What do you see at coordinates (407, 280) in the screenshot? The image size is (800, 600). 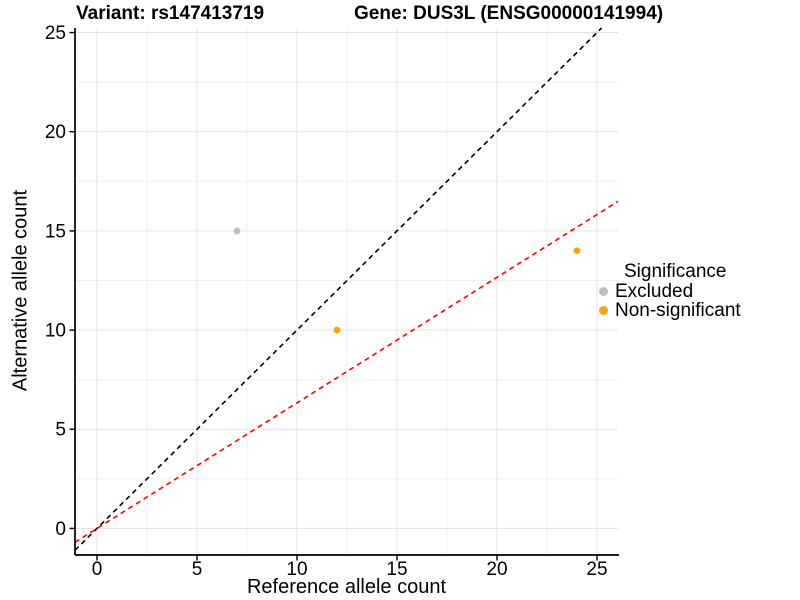 I see `data-points` at bounding box center [407, 280].